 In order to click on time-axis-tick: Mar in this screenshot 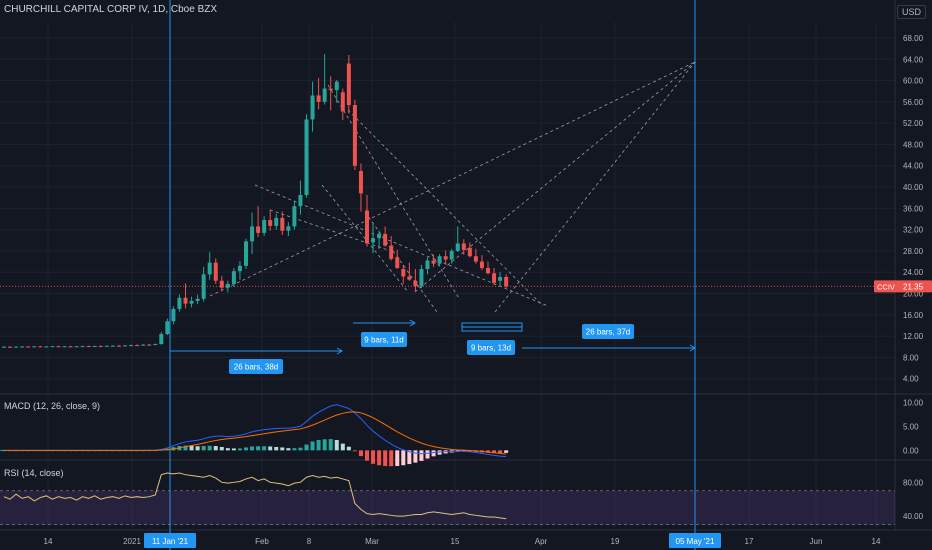, I will do `click(372, 541)`.